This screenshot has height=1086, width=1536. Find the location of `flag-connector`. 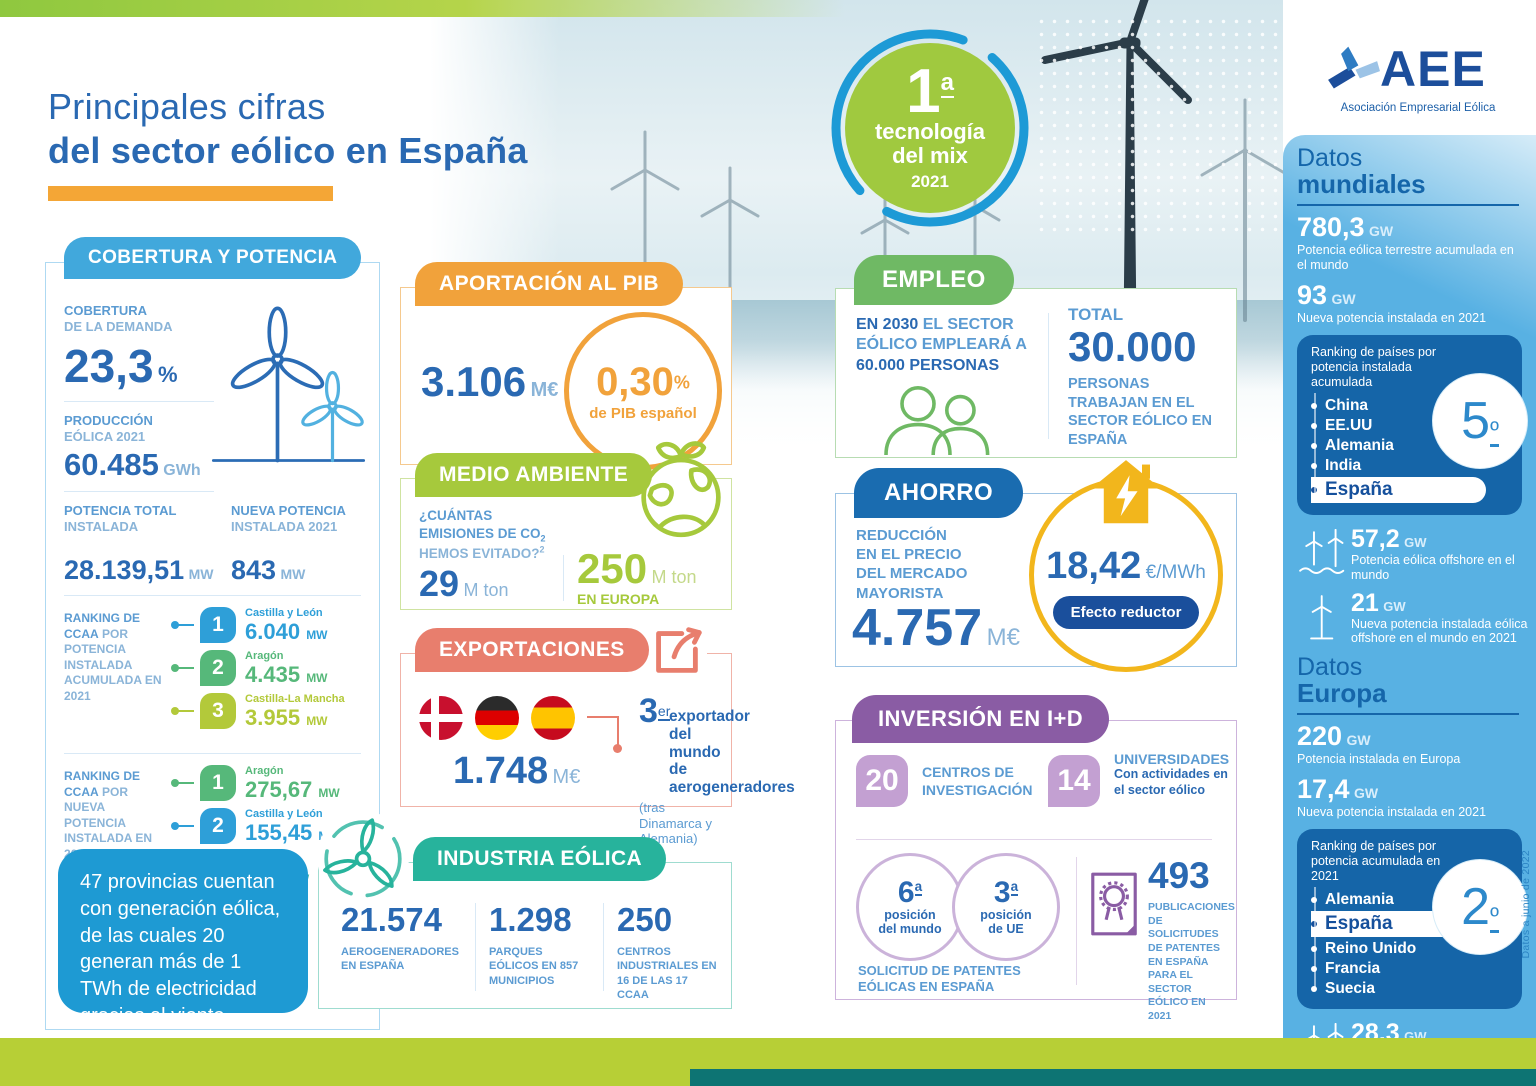

flag-connector is located at coordinates (603, 732).